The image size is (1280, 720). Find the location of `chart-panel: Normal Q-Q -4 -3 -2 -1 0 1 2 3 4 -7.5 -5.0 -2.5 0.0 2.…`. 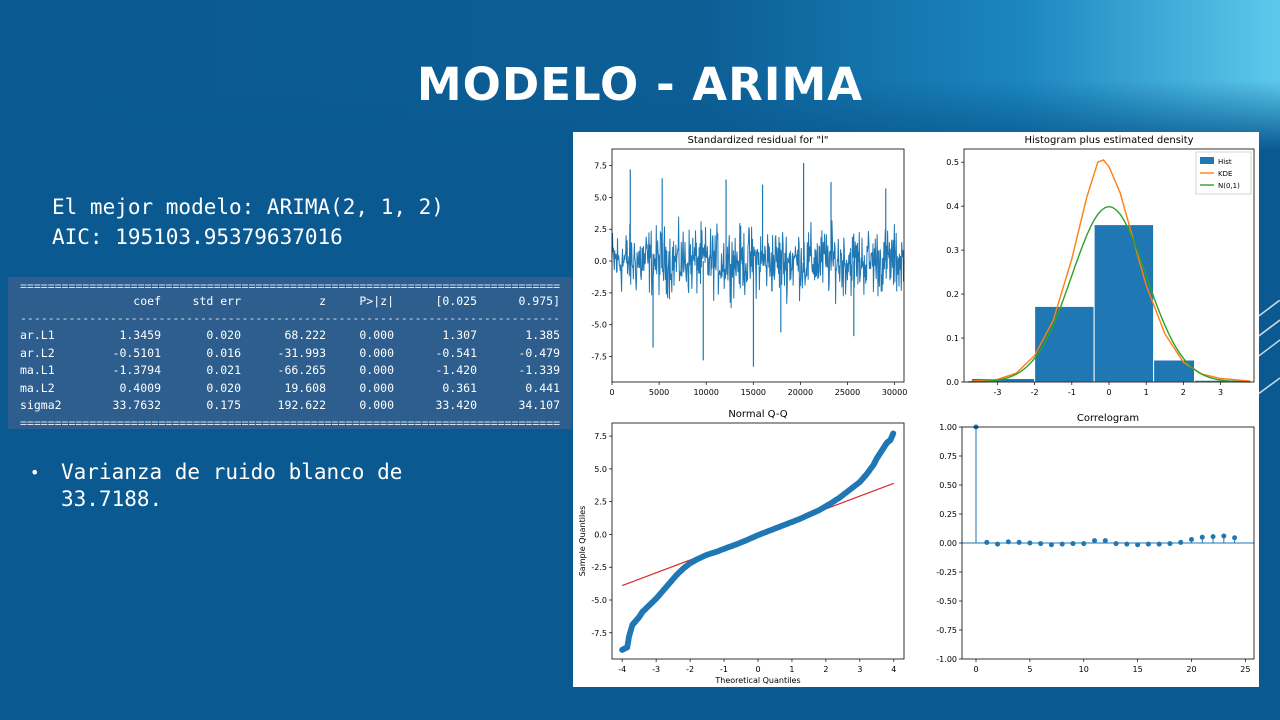

chart-panel: Normal Q-Q -4 -3 -2 -1 0 1 2 3 4 -7.5 -5.0 -2.5 0.0 2.… is located at coordinates (741, 547).